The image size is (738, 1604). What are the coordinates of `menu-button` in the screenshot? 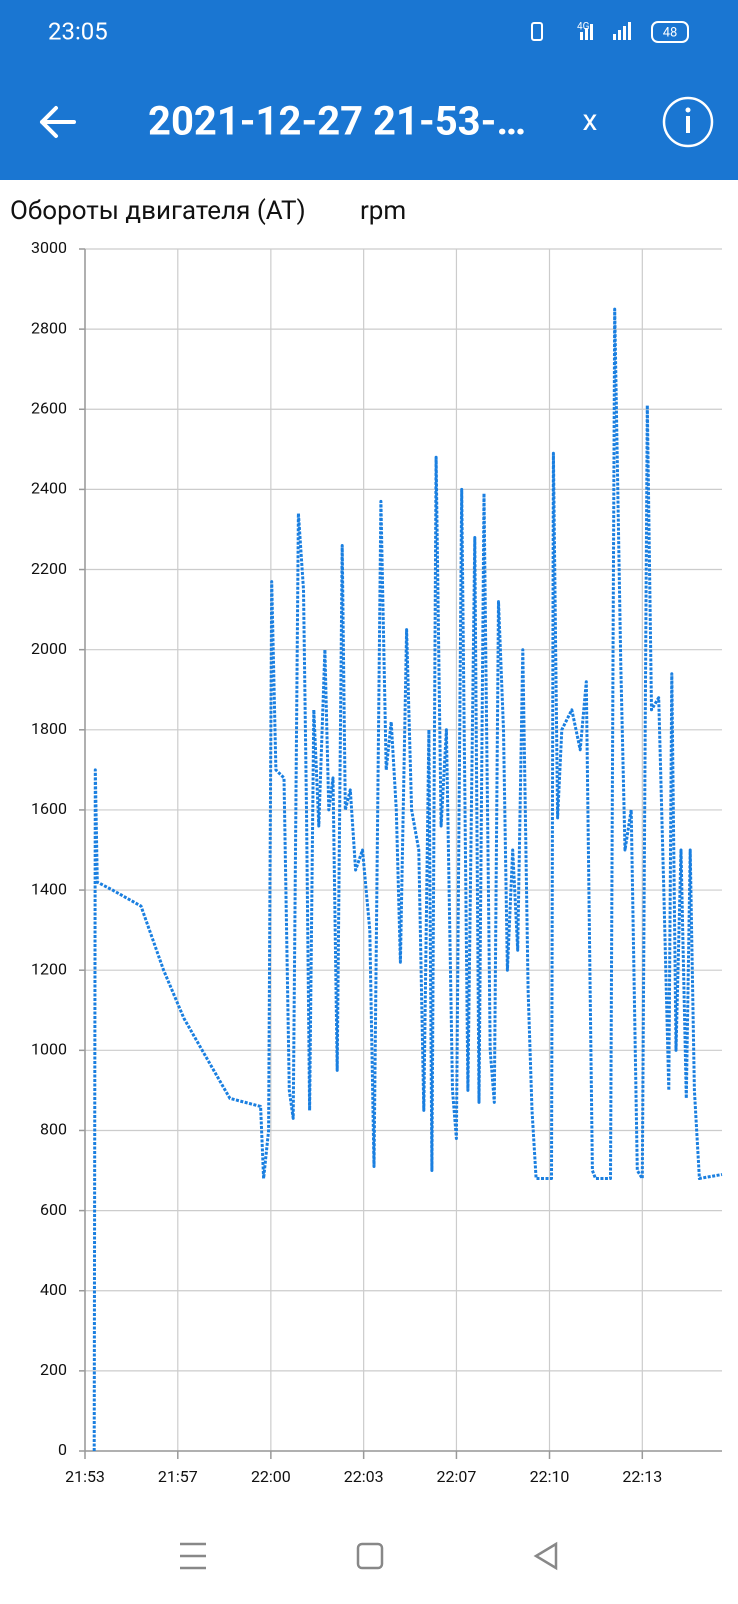 It's located at (193, 1556).